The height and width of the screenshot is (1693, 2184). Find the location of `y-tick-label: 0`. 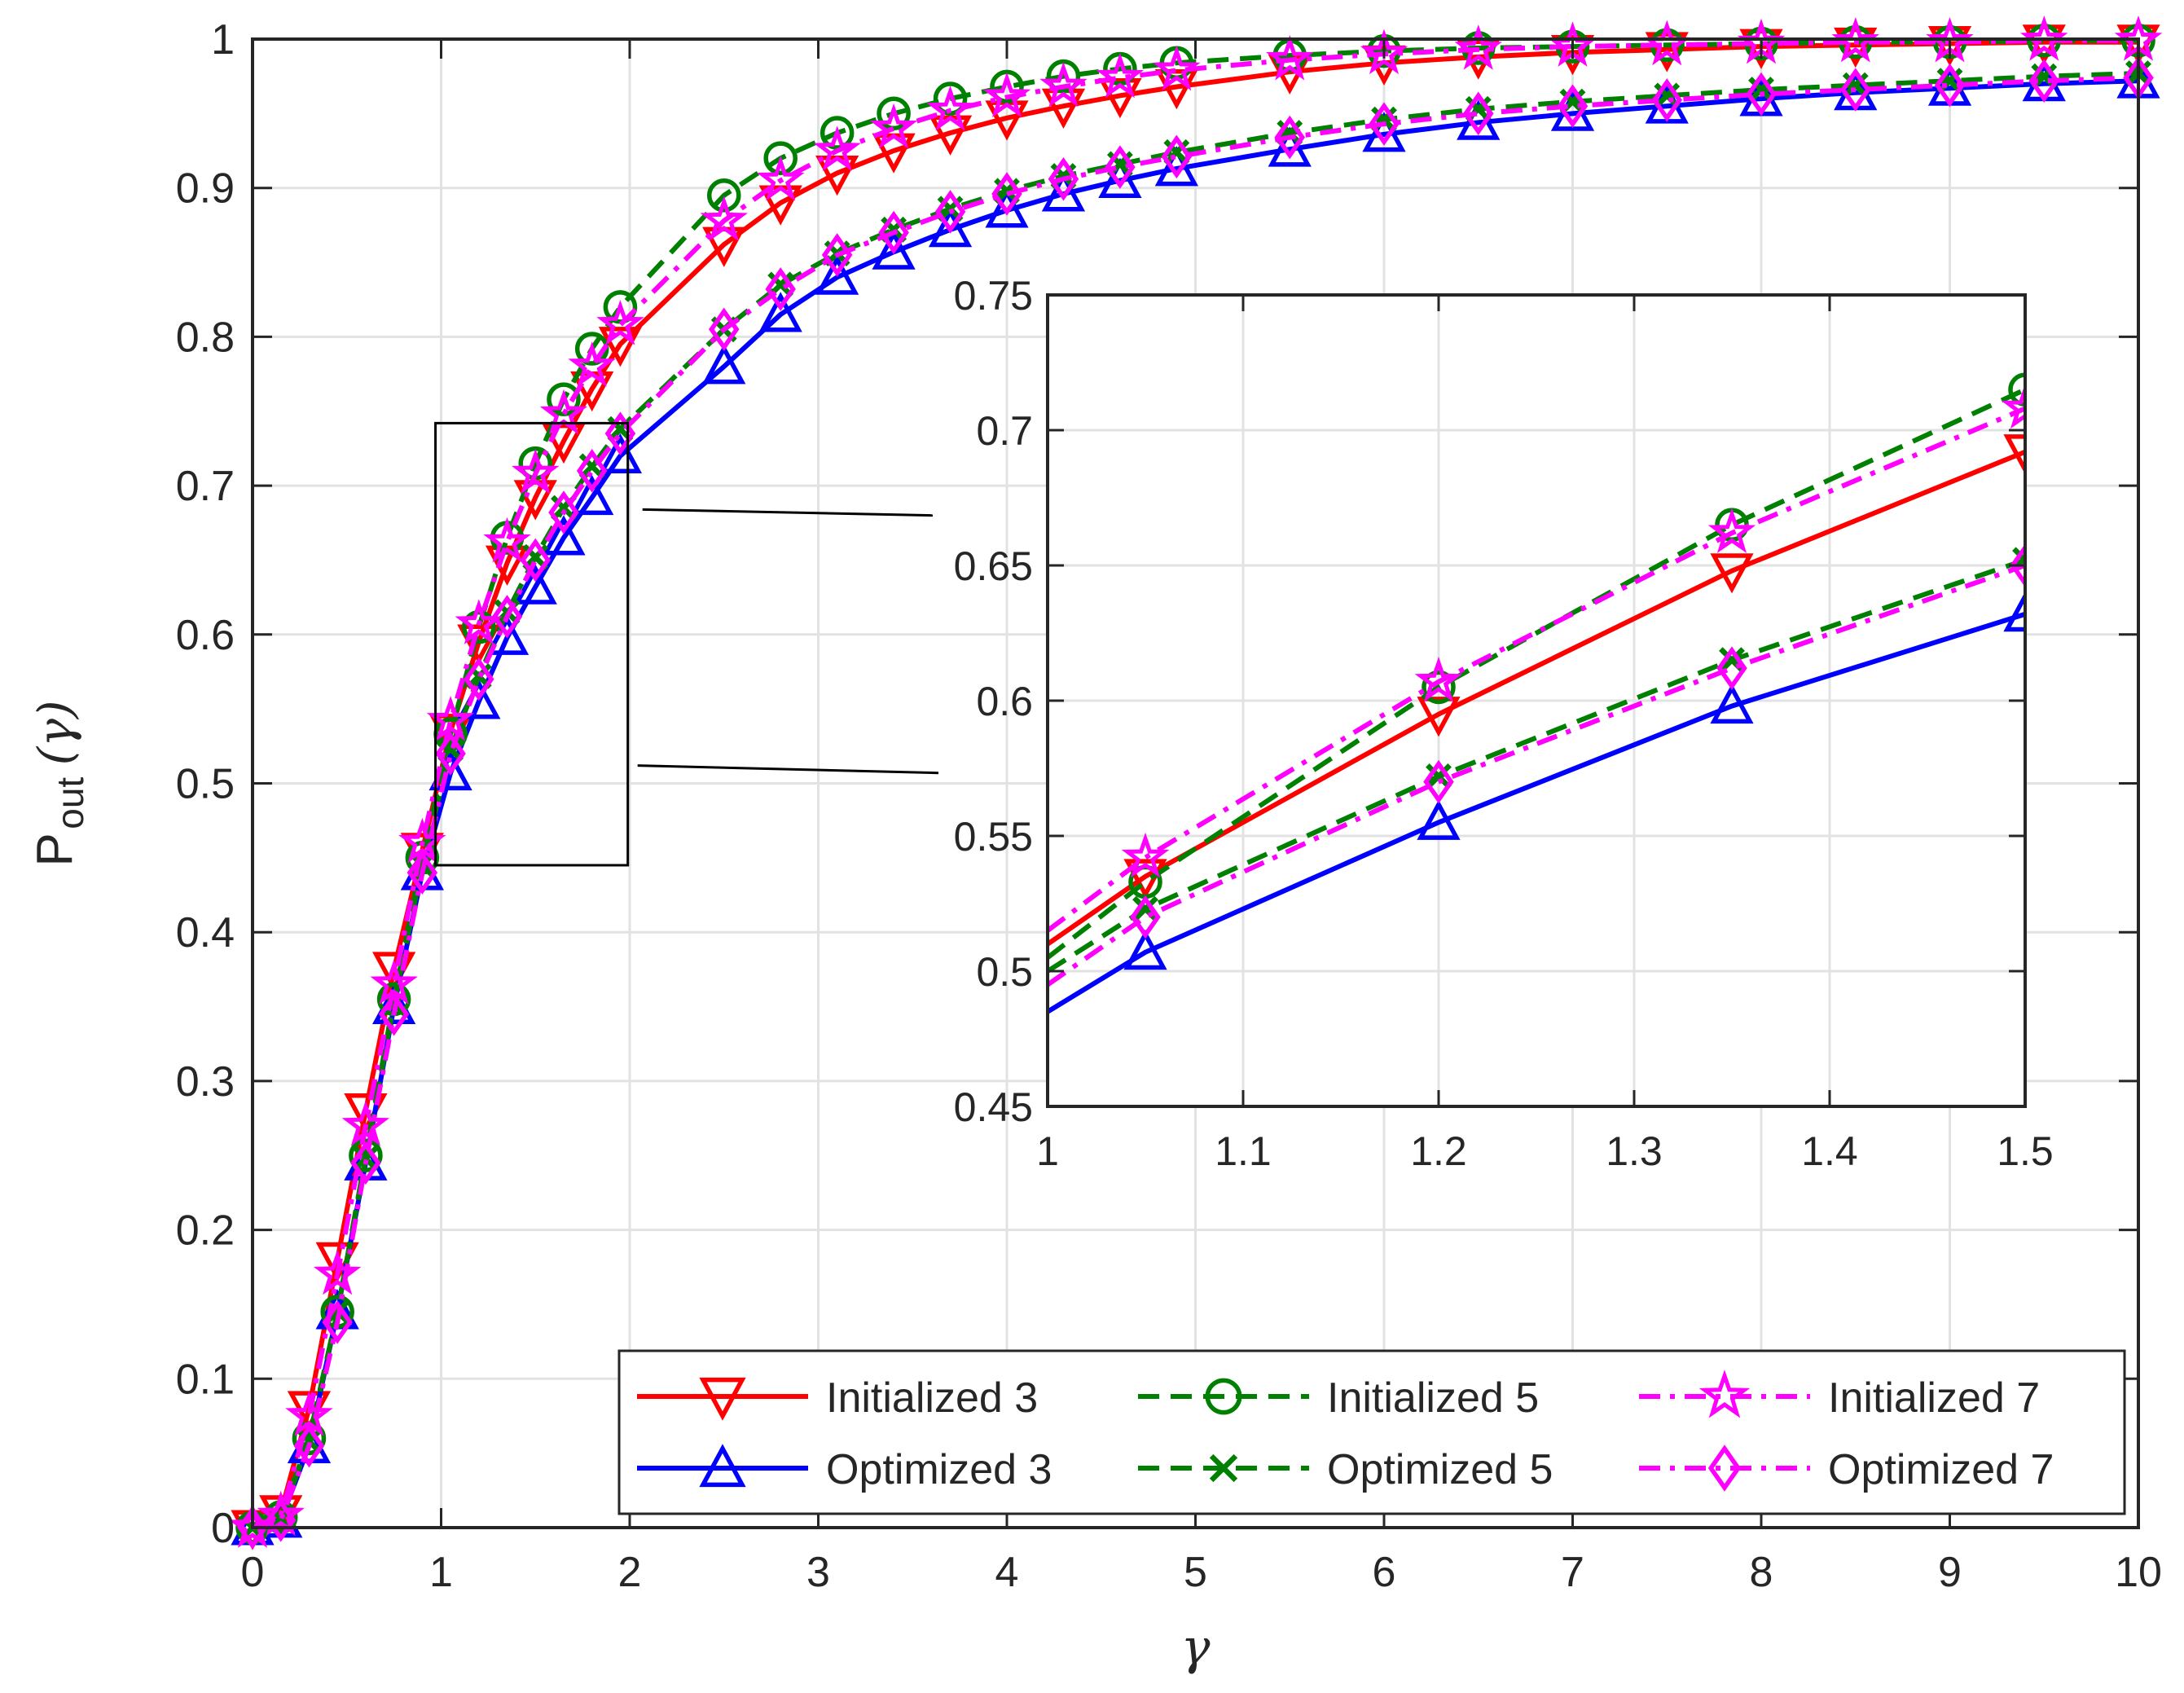

y-tick-label: 0 is located at coordinates (223, 1528).